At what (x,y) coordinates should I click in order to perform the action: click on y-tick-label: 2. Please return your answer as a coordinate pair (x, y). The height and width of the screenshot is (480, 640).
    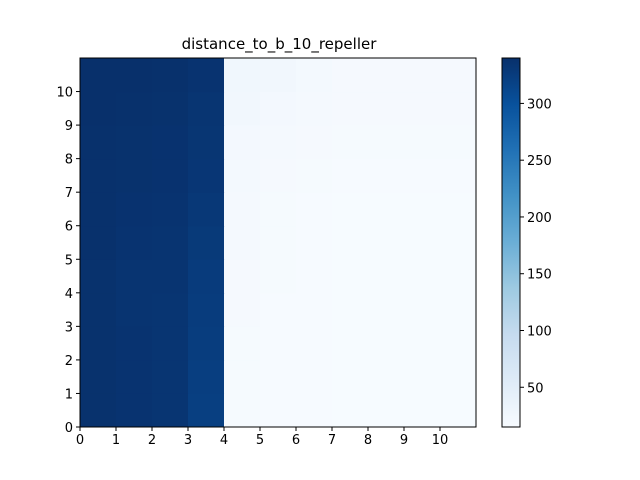
    Looking at the image, I should click on (69, 361).